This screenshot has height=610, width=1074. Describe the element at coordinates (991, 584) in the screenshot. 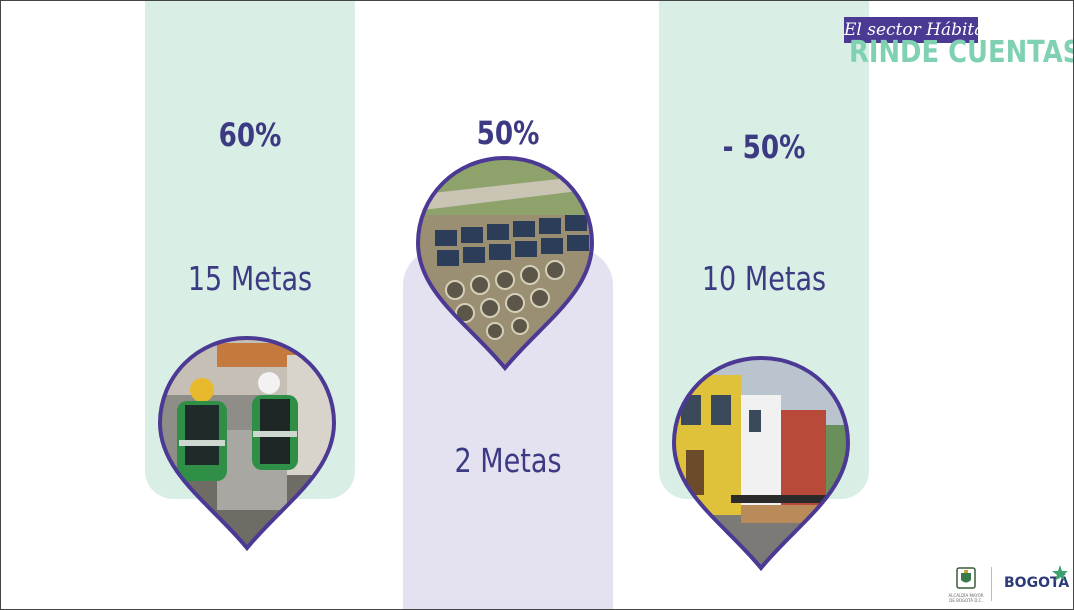

I see `footer-divider` at that location.